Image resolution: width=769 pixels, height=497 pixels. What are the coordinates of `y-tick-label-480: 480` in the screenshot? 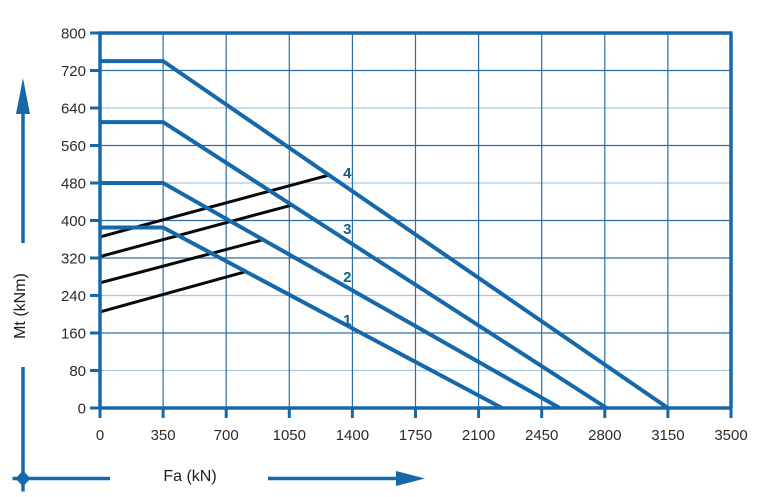 It's located at (73, 184).